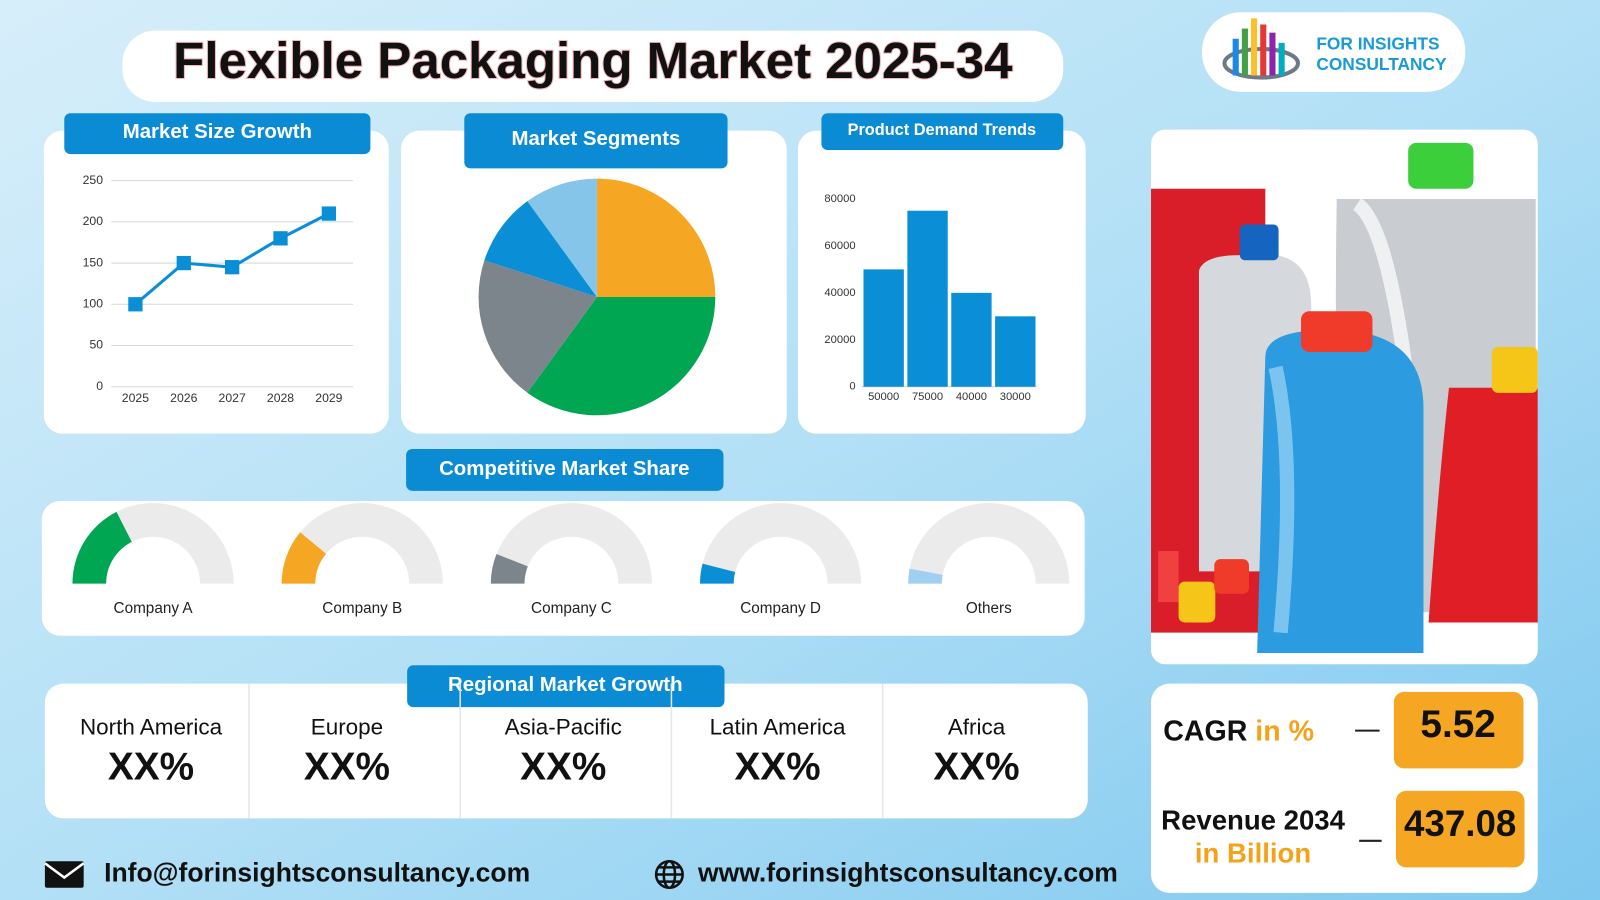  I want to click on x-tick-label: 50000, so click(883, 397).